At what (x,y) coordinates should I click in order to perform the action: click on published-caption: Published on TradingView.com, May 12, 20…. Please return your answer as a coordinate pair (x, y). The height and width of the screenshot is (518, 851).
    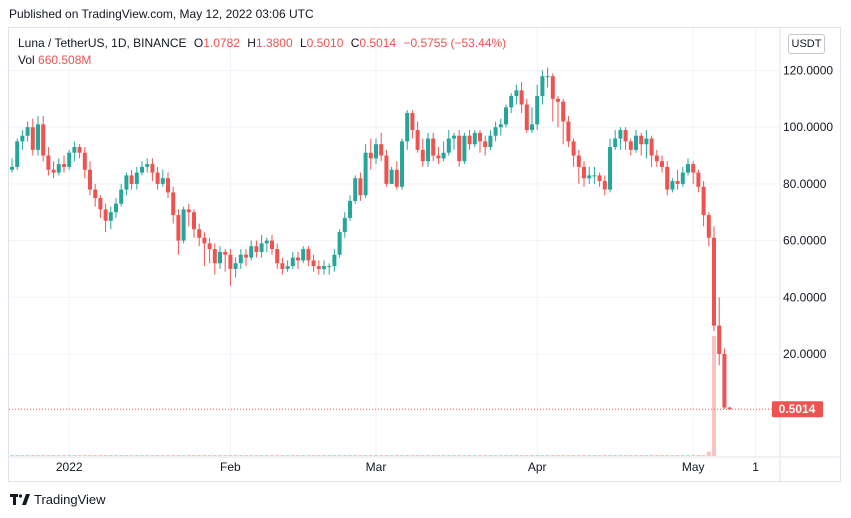
    Looking at the image, I should click on (161, 14).